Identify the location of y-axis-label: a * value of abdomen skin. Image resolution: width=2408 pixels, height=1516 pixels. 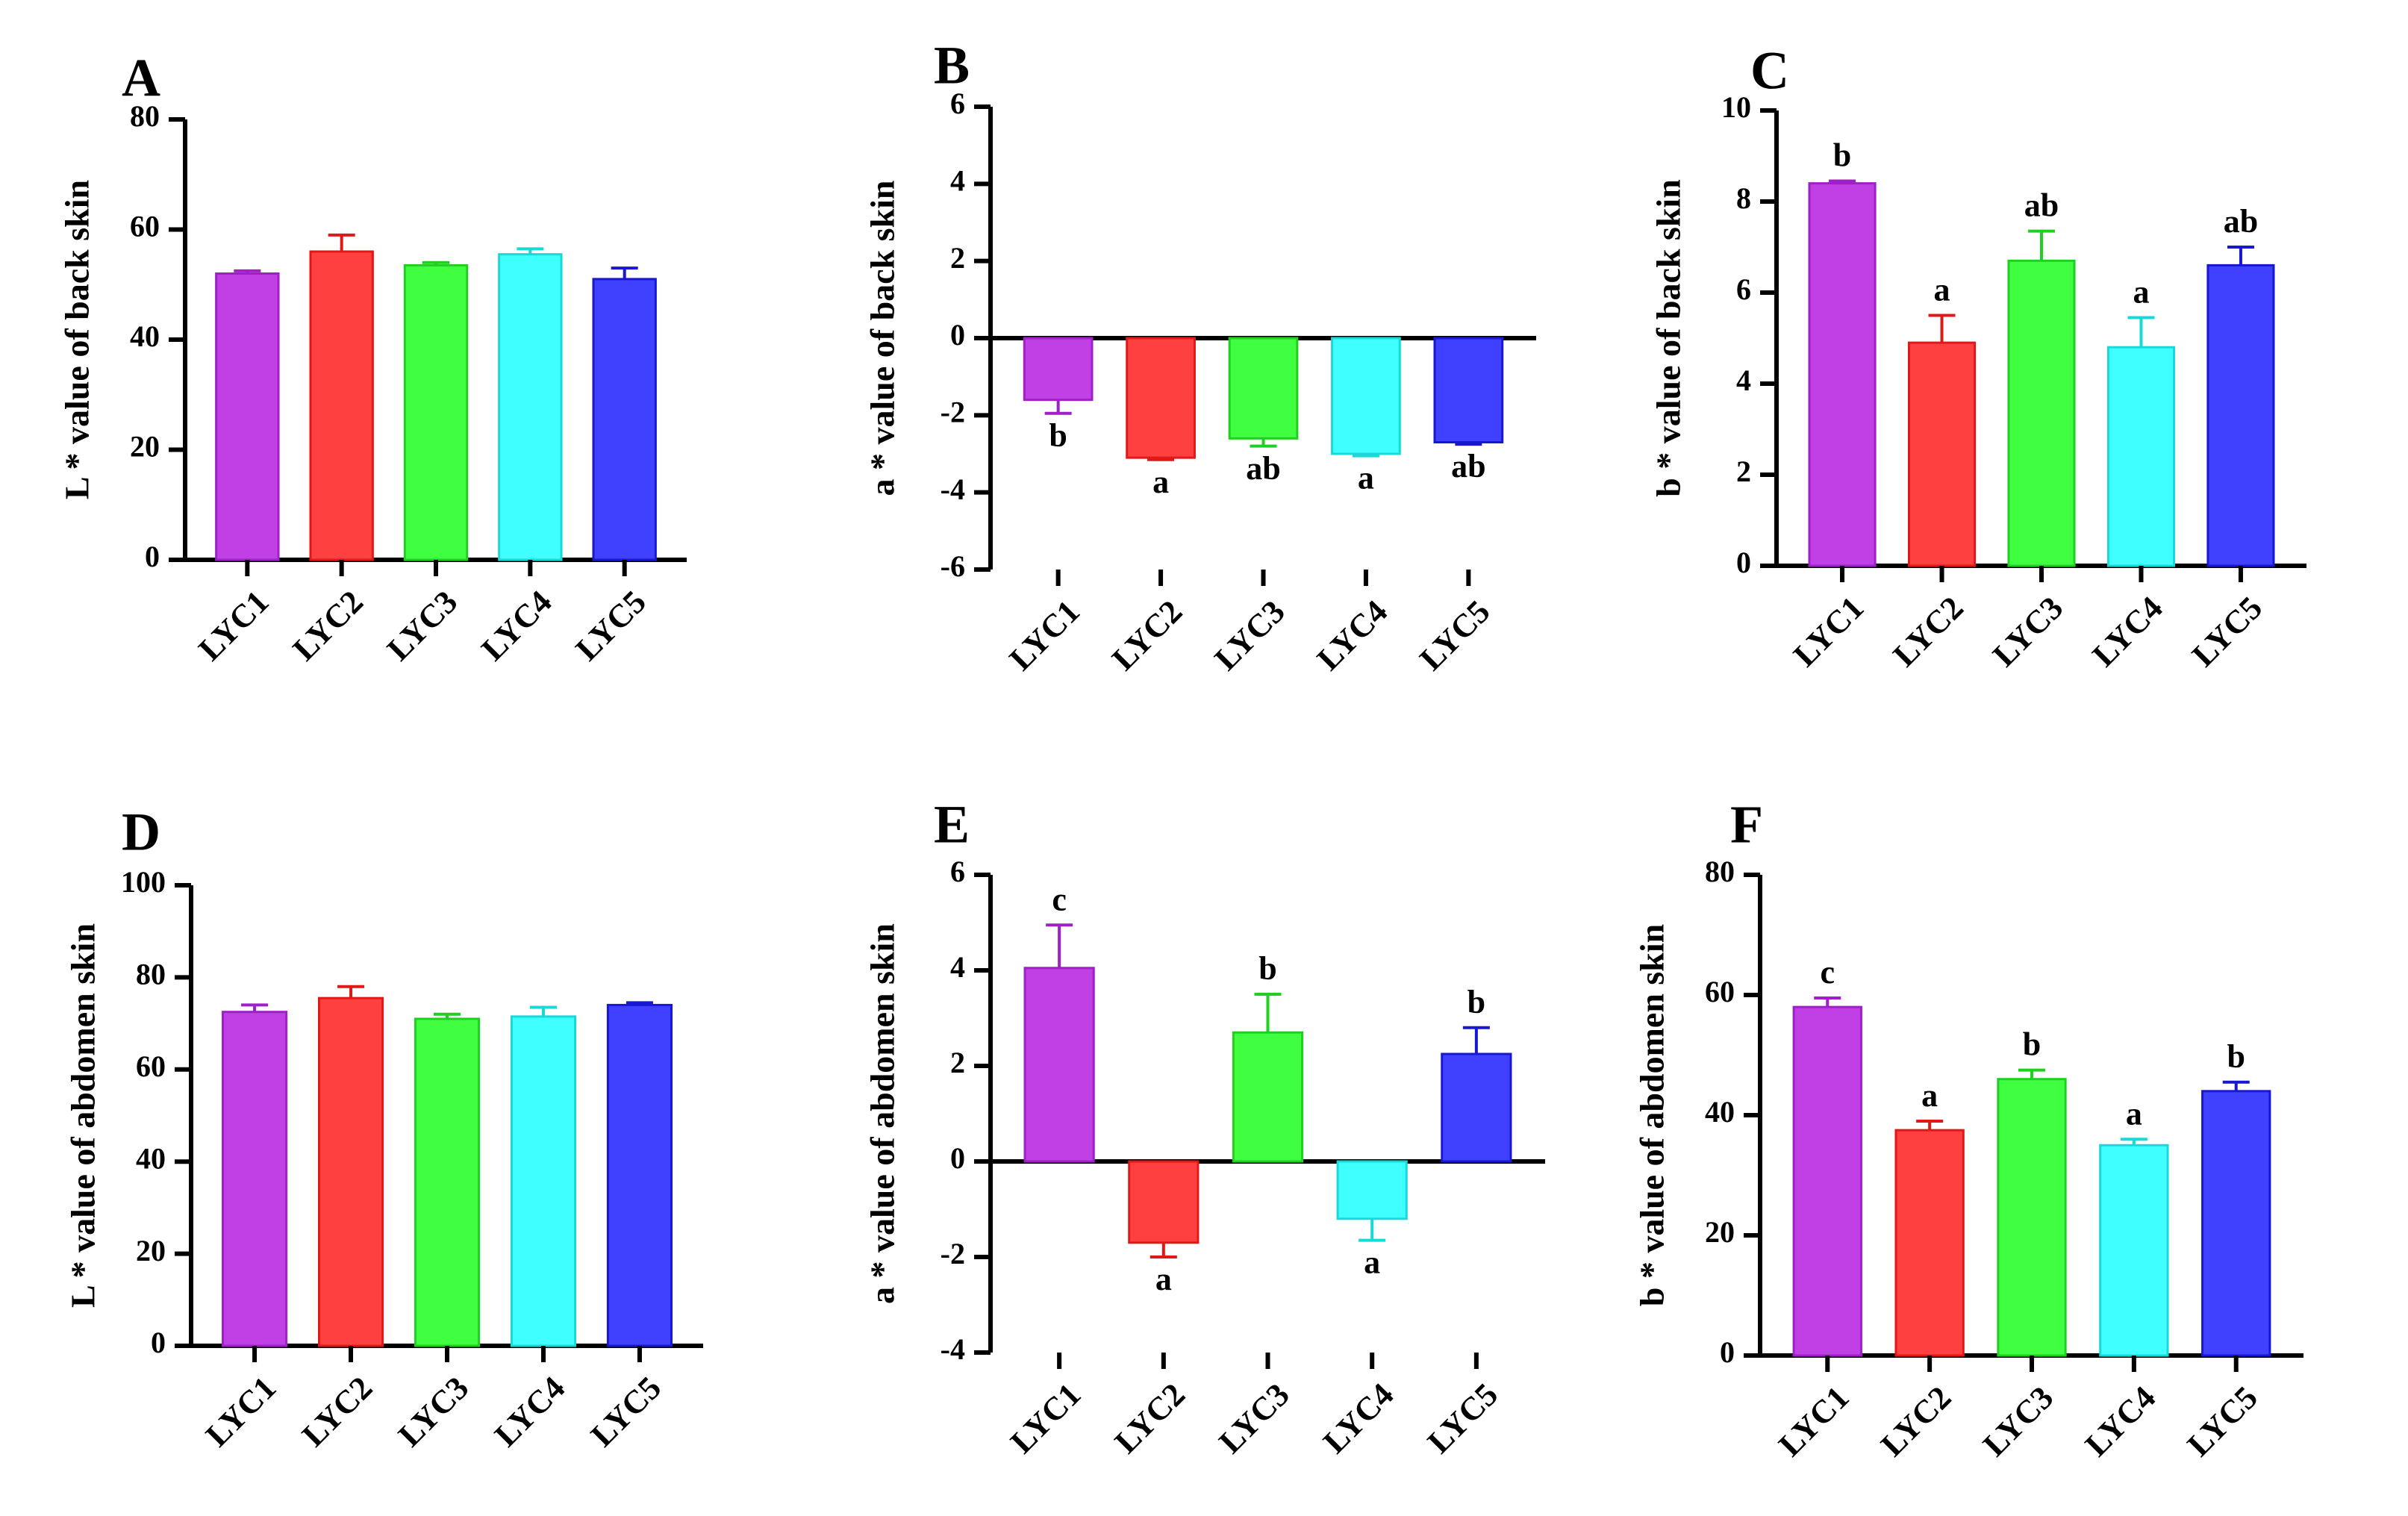
(883, 1113).